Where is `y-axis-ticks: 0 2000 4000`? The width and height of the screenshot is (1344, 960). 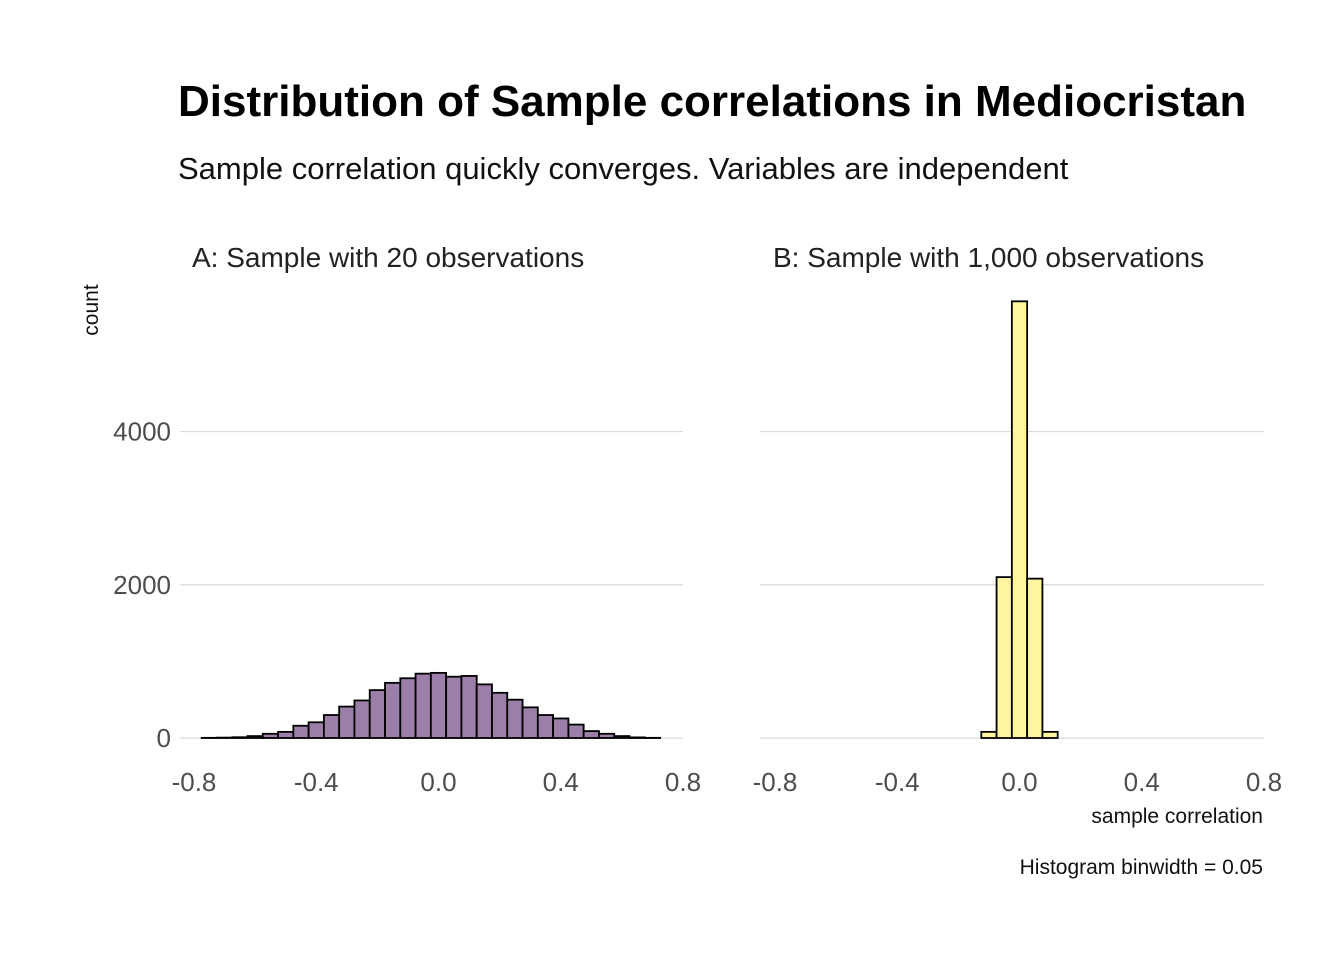 y-axis-ticks: 0 2000 4000 is located at coordinates (142, 585).